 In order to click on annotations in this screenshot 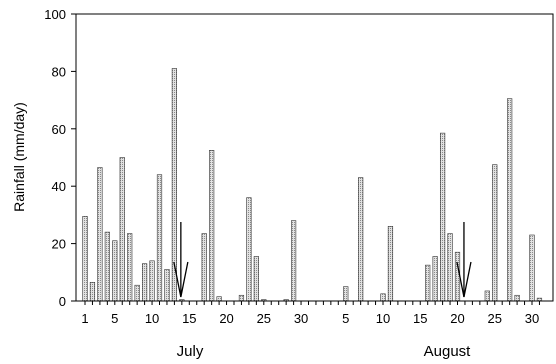, I will do `click(322, 260)`.